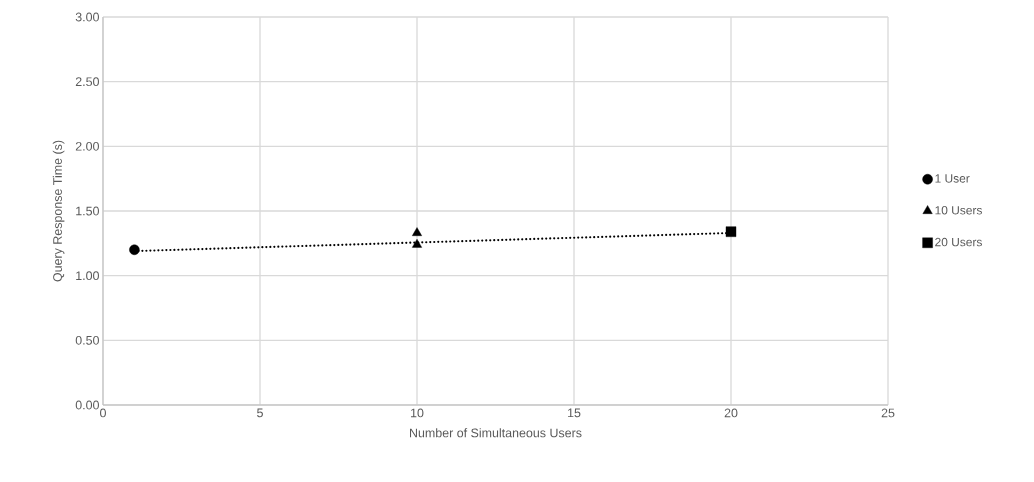 The width and height of the screenshot is (1034, 482). I want to click on y-tick-label: 3.00, so click(87, 17).